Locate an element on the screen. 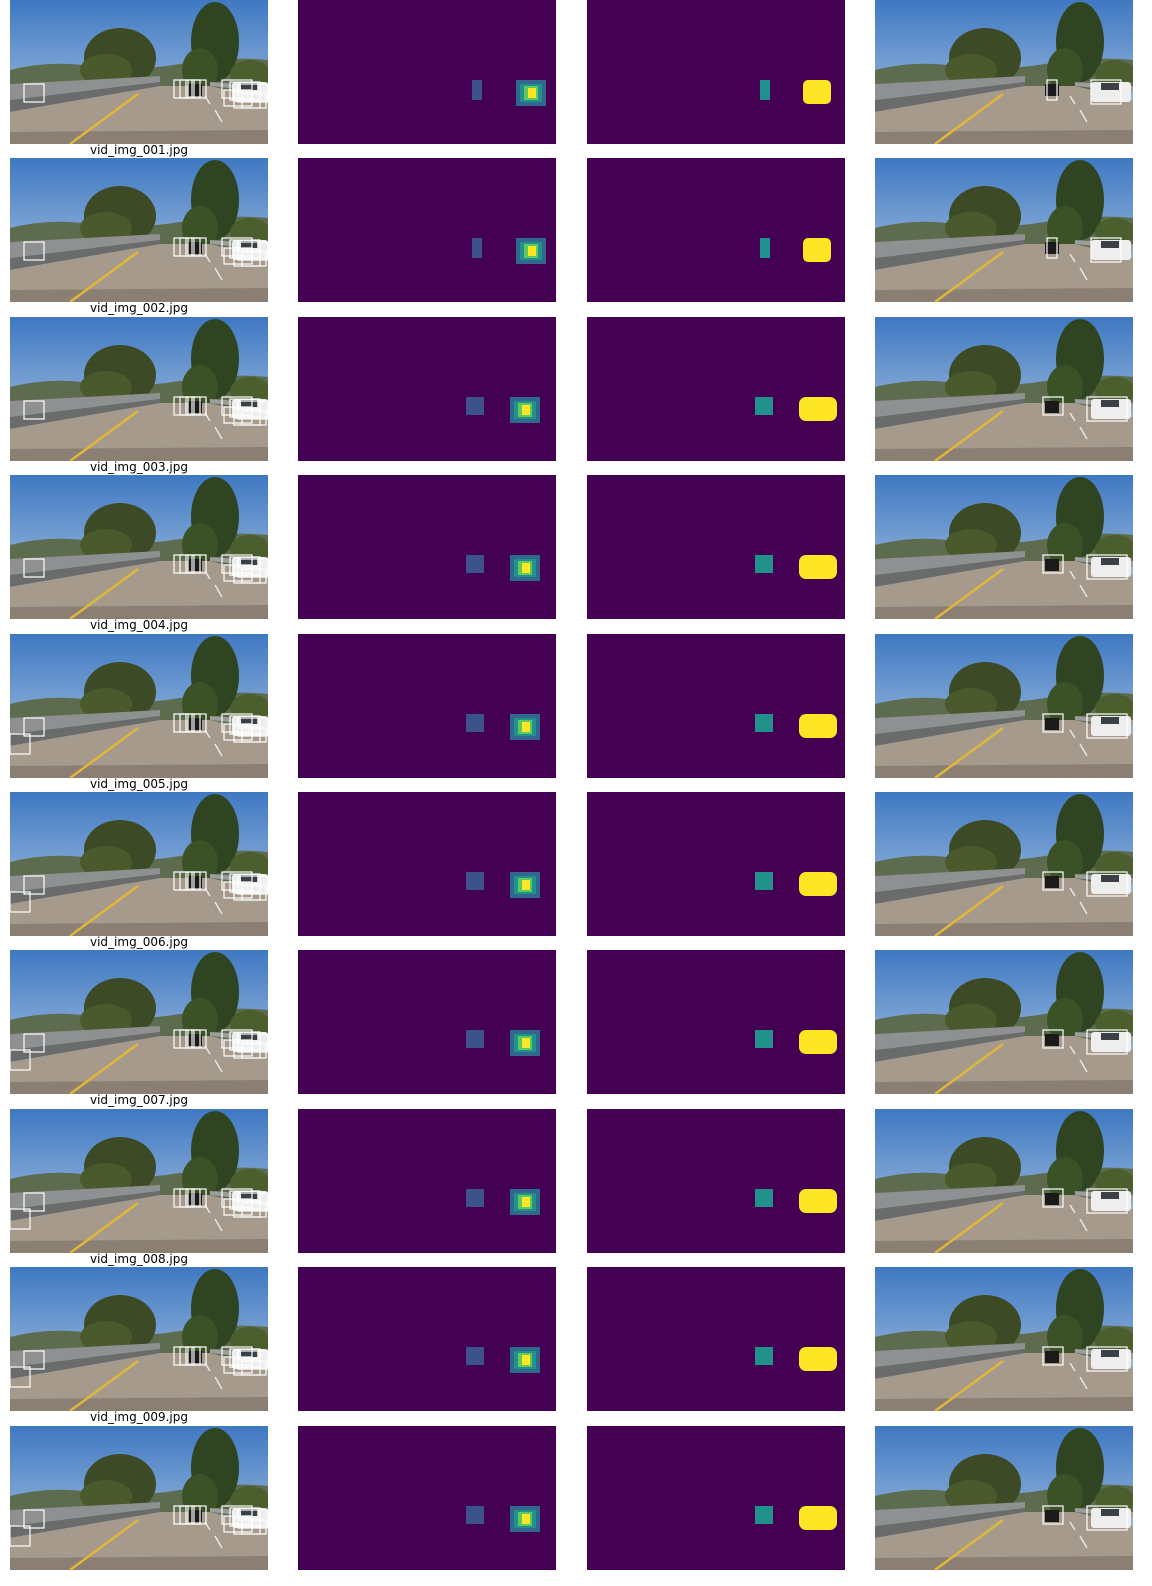 The height and width of the screenshot is (1586, 1152). frame-row: vid_img_006.jpg is located at coordinates (576, 872).